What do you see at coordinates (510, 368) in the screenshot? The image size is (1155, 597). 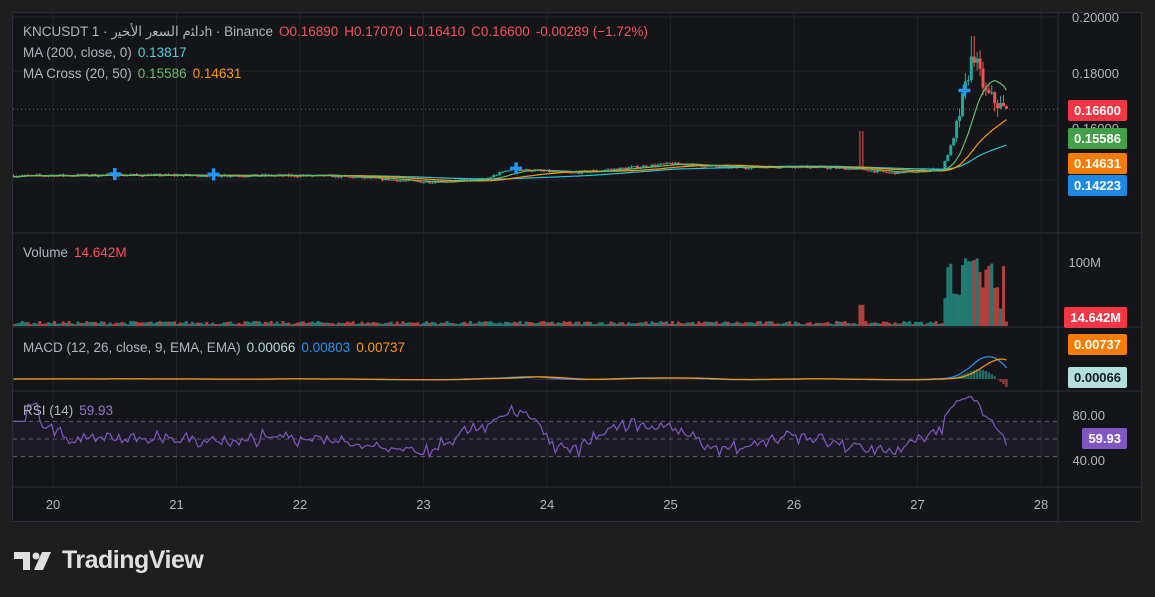 I see `macd-line` at bounding box center [510, 368].